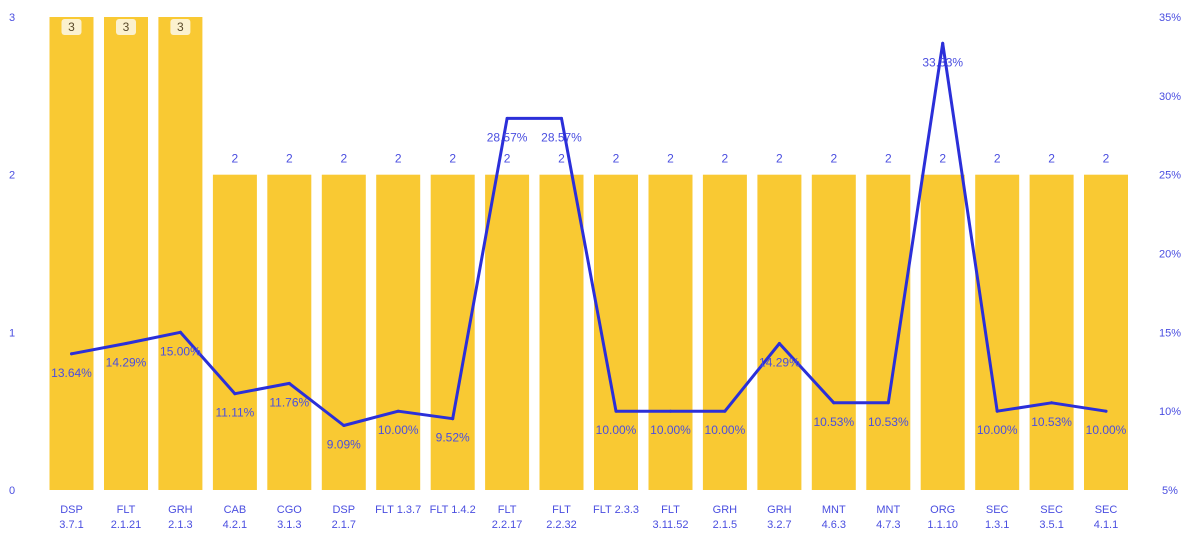 The width and height of the screenshot is (1184, 537). What do you see at coordinates (725, 525) in the screenshot?
I see `category-label: 2.1.5` at bounding box center [725, 525].